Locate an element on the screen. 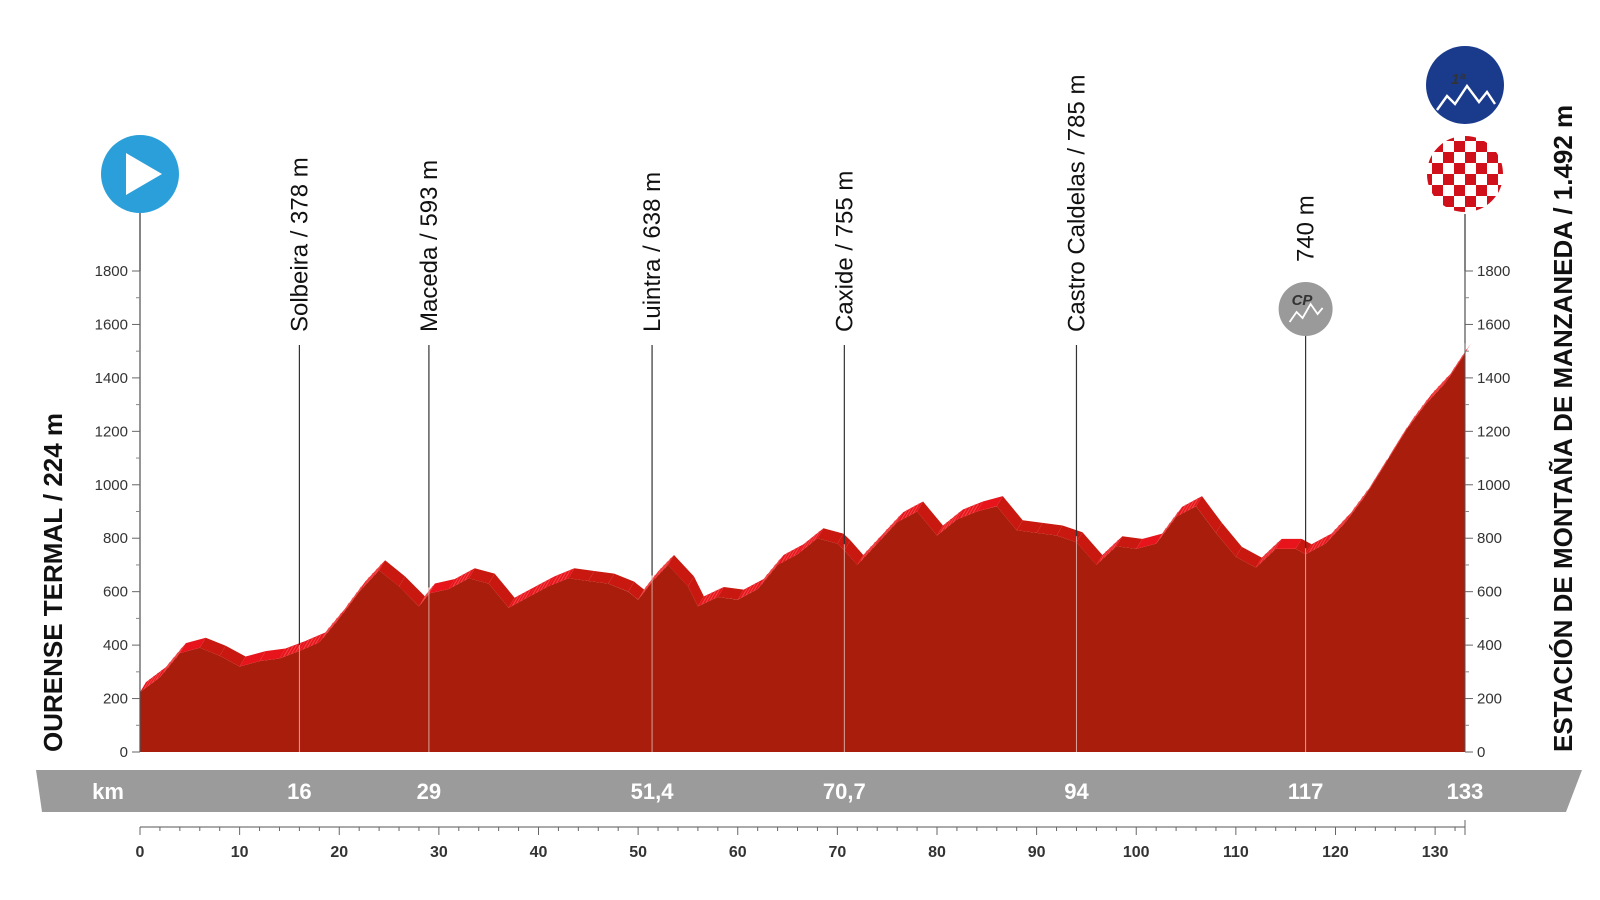  x-tick-label: 20 is located at coordinates (339, 852).